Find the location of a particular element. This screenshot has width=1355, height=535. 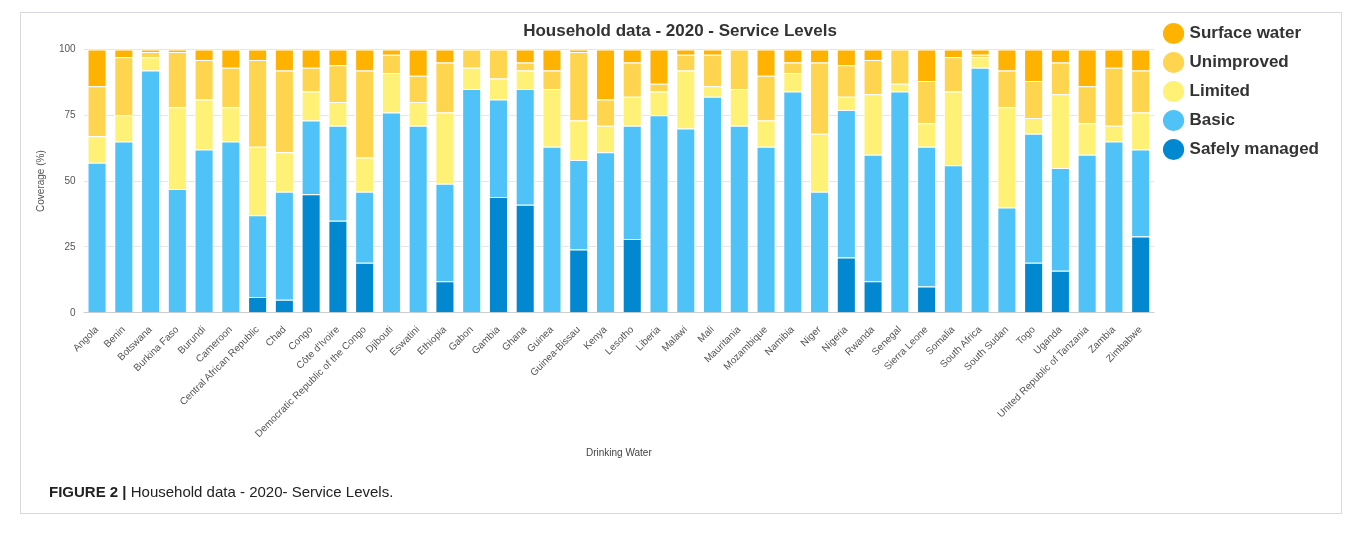

y-tick-label: 100 is located at coordinates (68, 49).